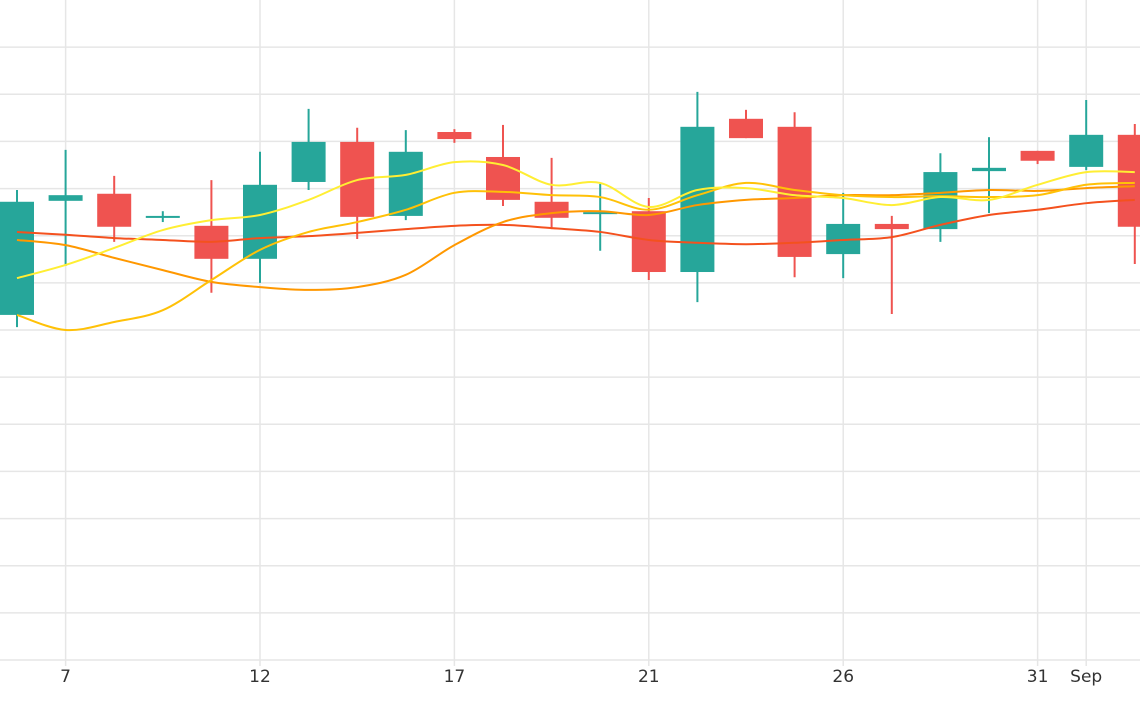  I want to click on x-tick-label: Sep, so click(1086, 677).